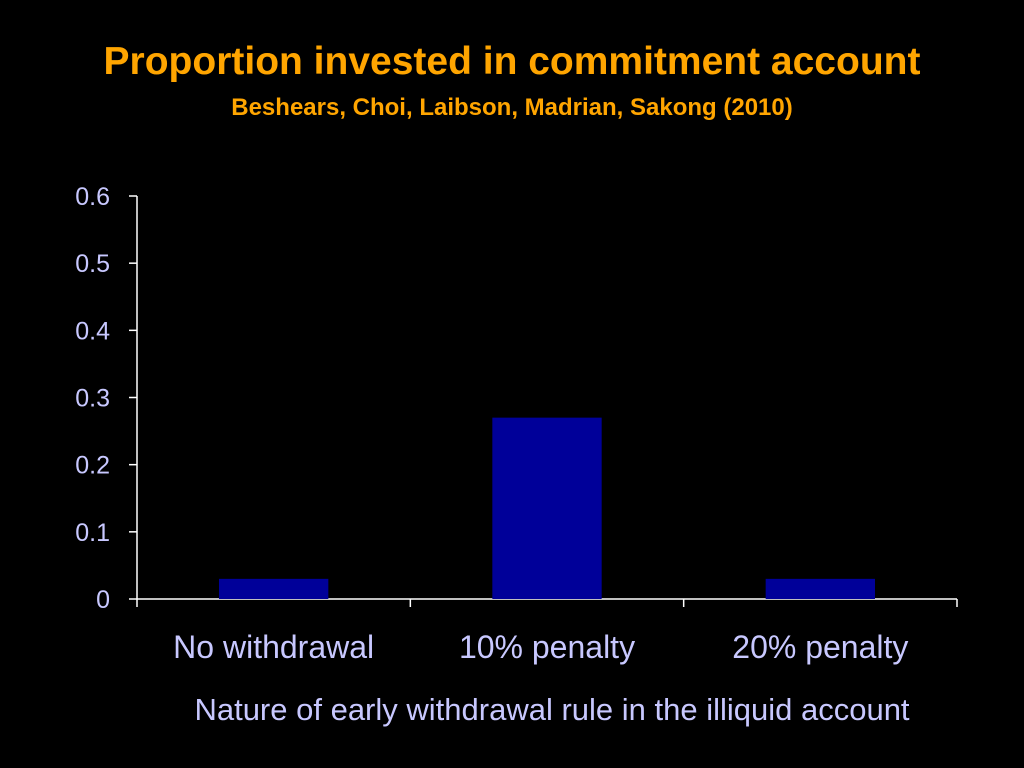 The height and width of the screenshot is (768, 1024). What do you see at coordinates (273, 647) in the screenshot?
I see `x-category-label: No withdrawal` at bounding box center [273, 647].